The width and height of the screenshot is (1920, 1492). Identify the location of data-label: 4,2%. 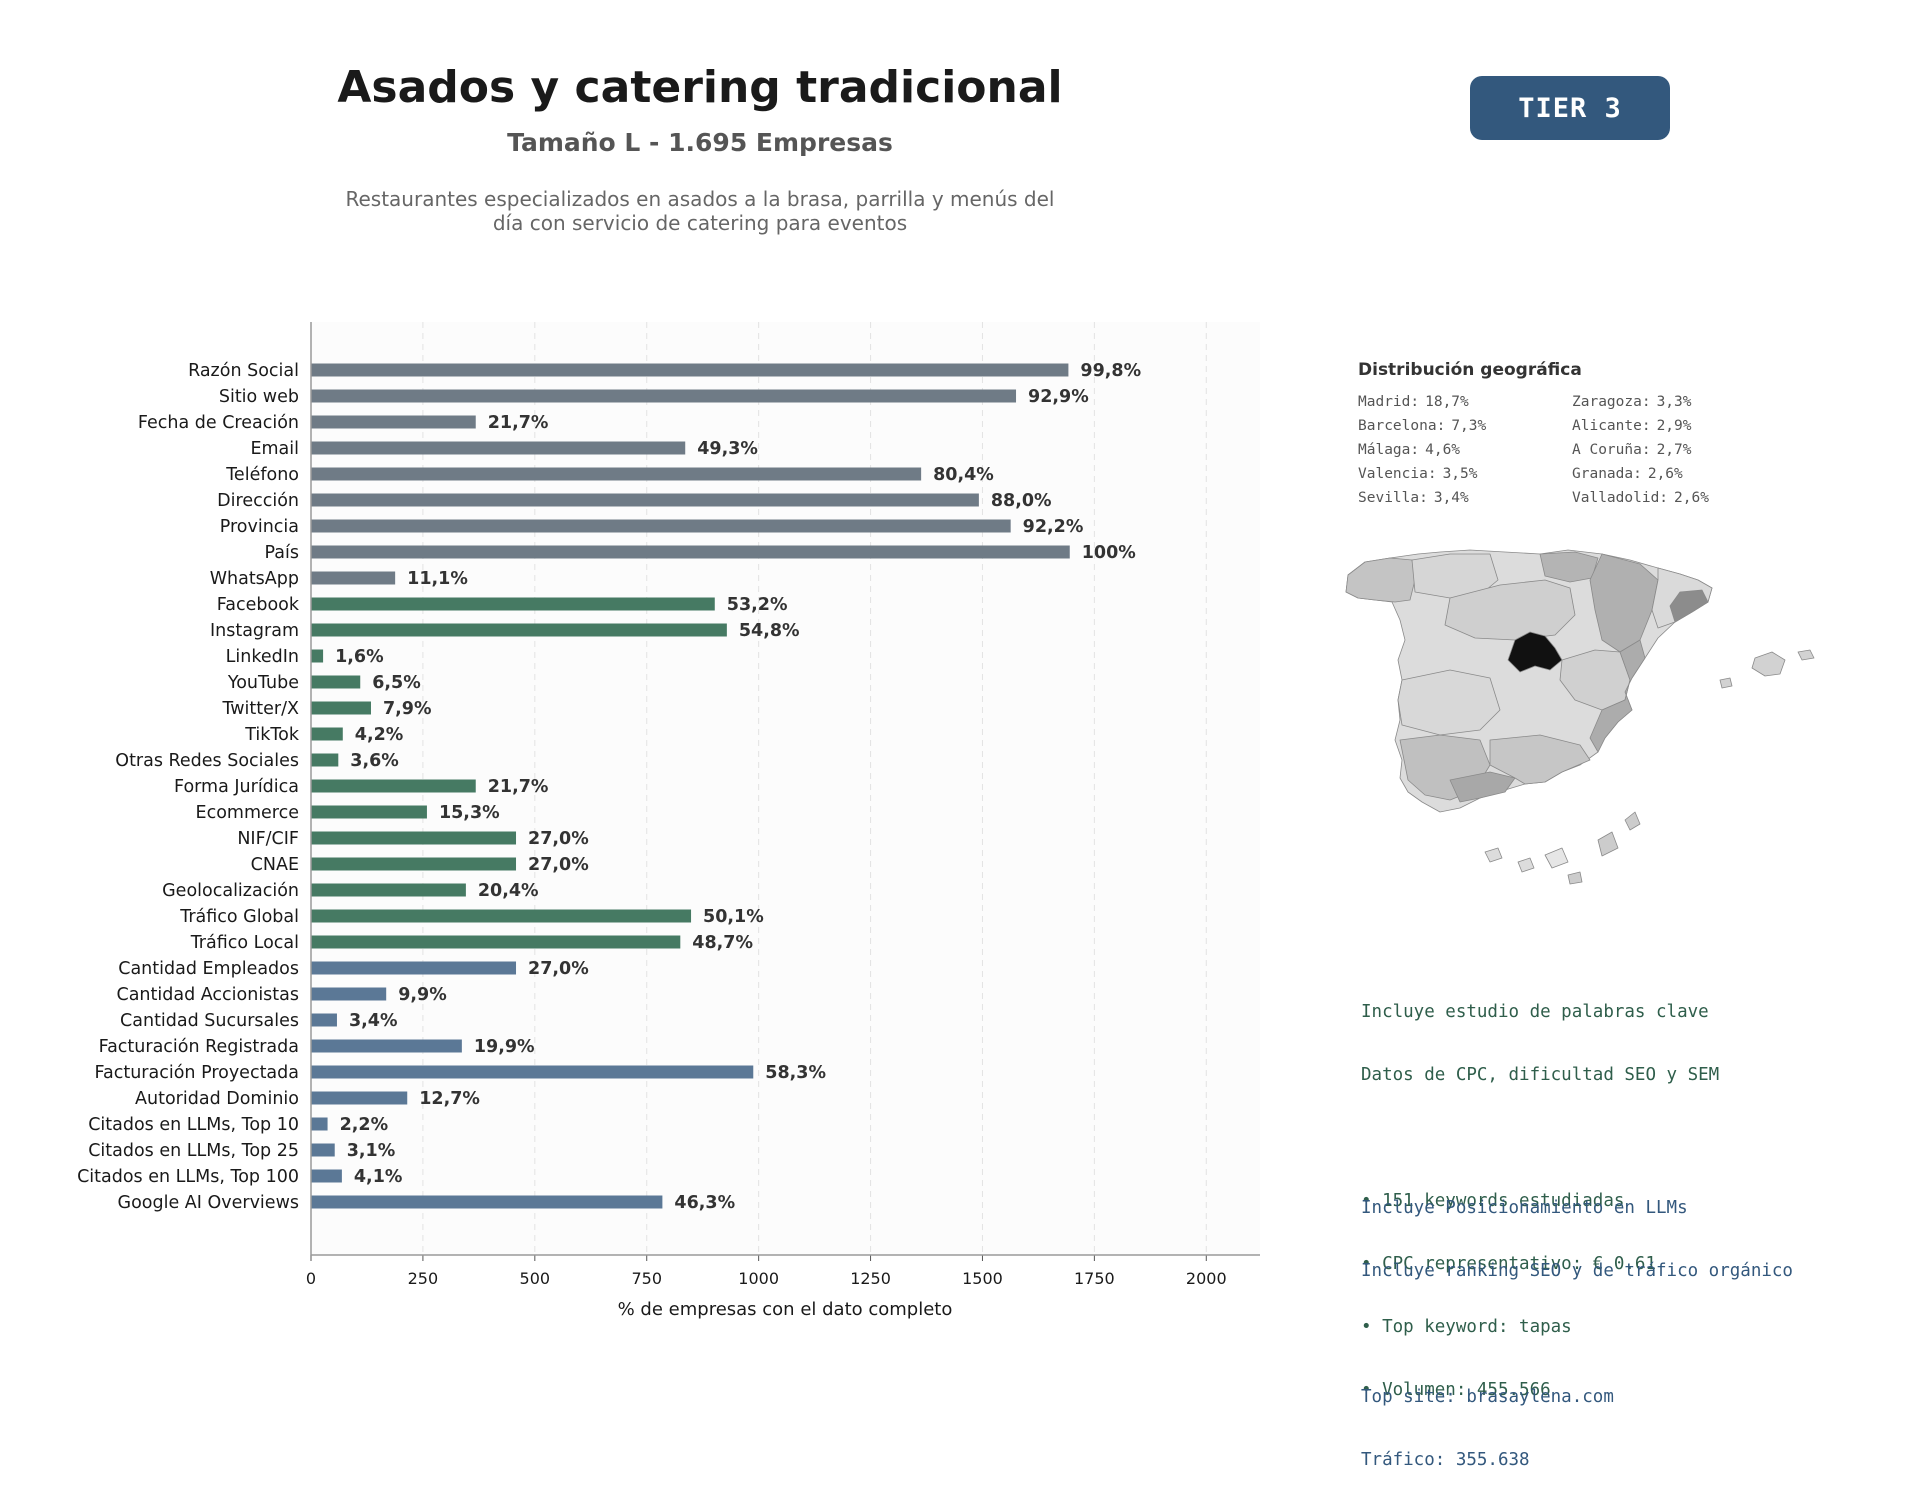
(379, 735).